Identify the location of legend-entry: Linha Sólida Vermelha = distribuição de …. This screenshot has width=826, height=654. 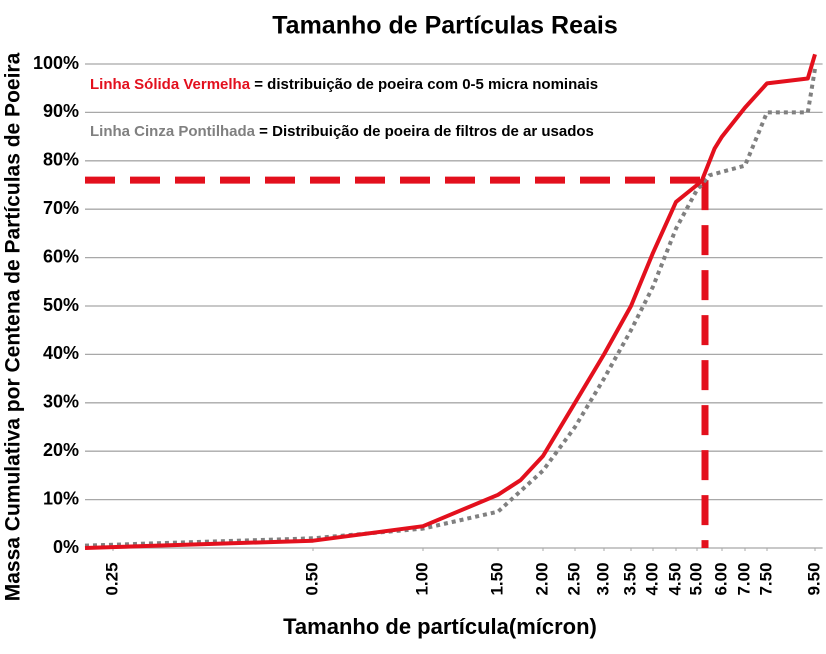
(344, 84).